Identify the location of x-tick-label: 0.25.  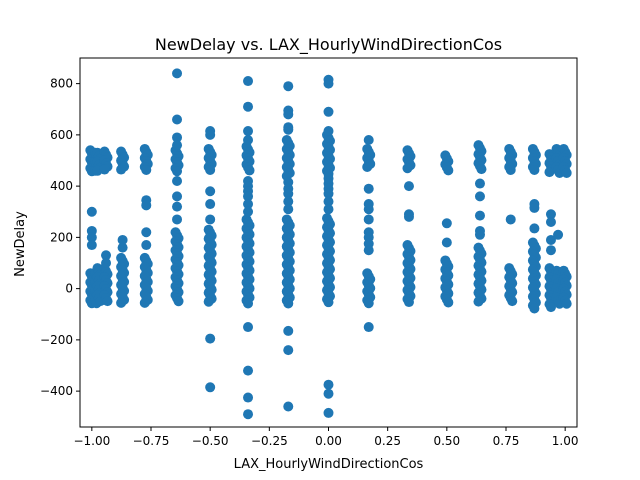
(387, 441).